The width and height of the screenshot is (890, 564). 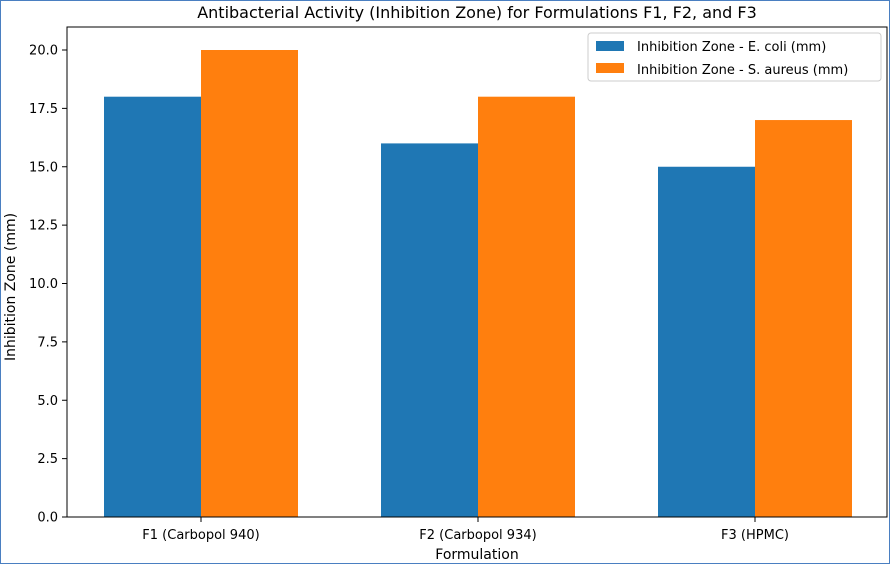 What do you see at coordinates (43, 51) in the screenshot?
I see `y-tick-label: 20.0` at bounding box center [43, 51].